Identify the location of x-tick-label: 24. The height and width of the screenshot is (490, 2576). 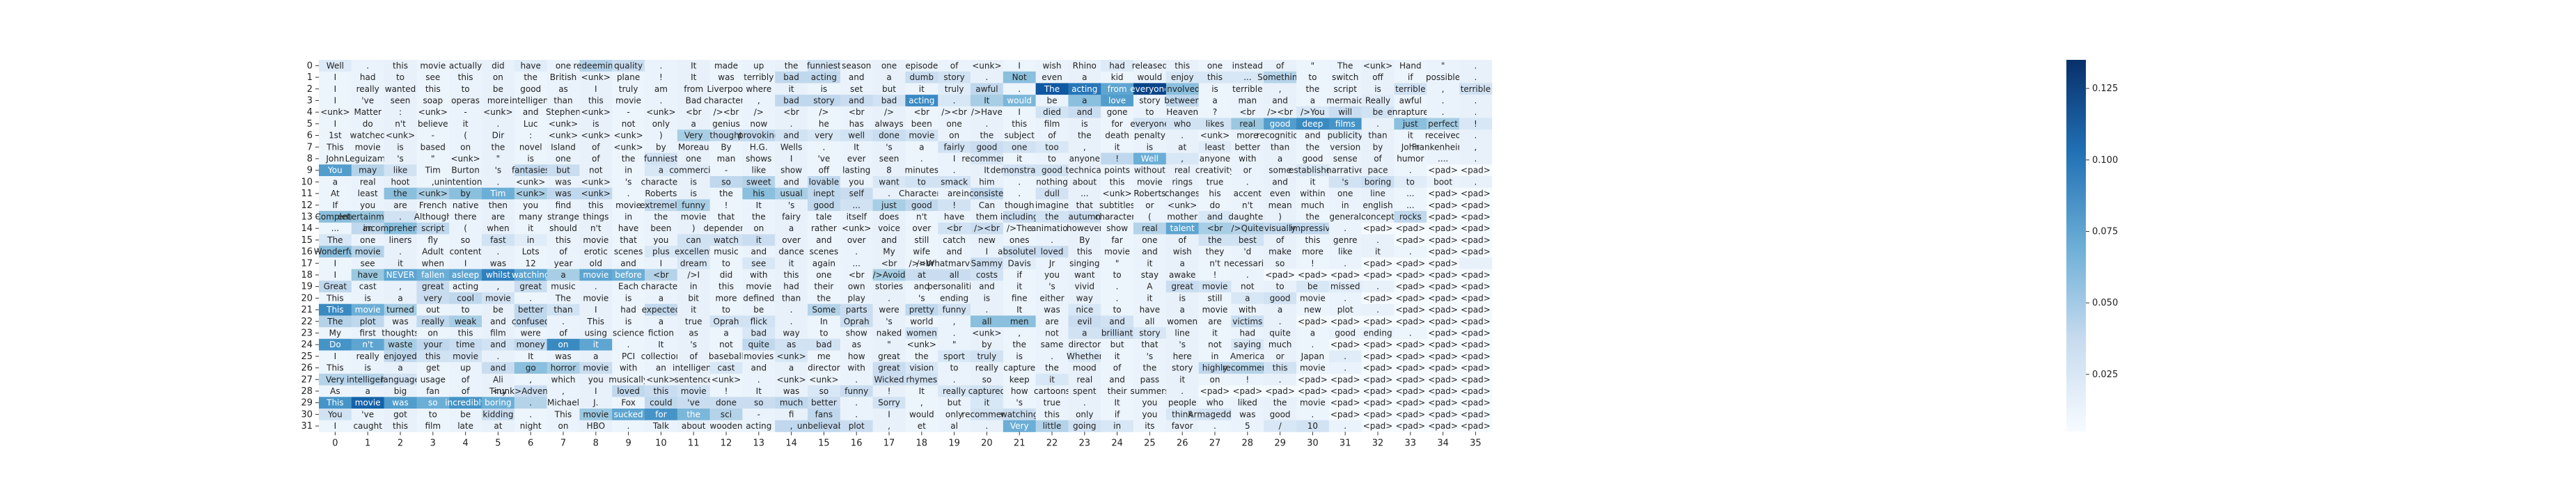
(1117, 443).